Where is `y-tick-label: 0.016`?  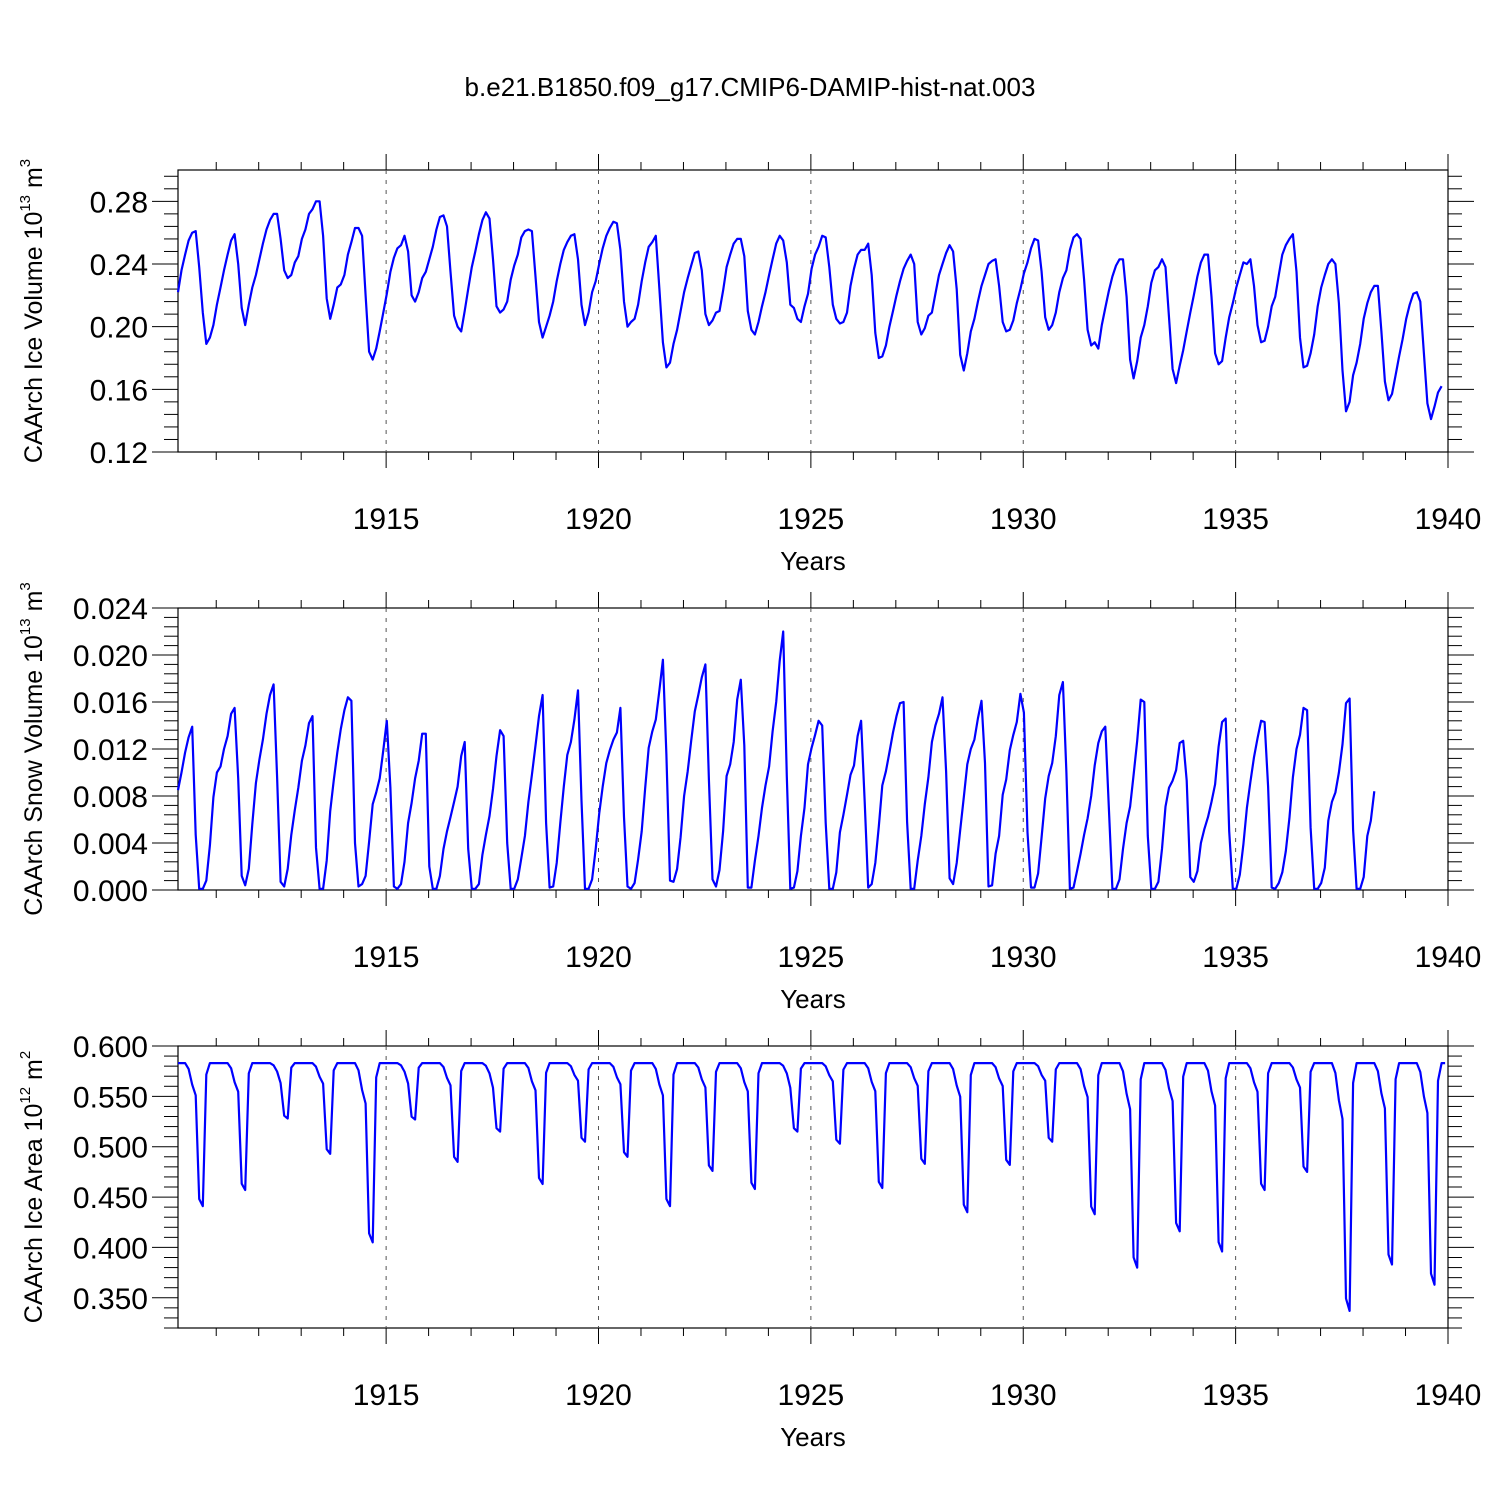
y-tick-label: 0.016 is located at coordinates (110, 703).